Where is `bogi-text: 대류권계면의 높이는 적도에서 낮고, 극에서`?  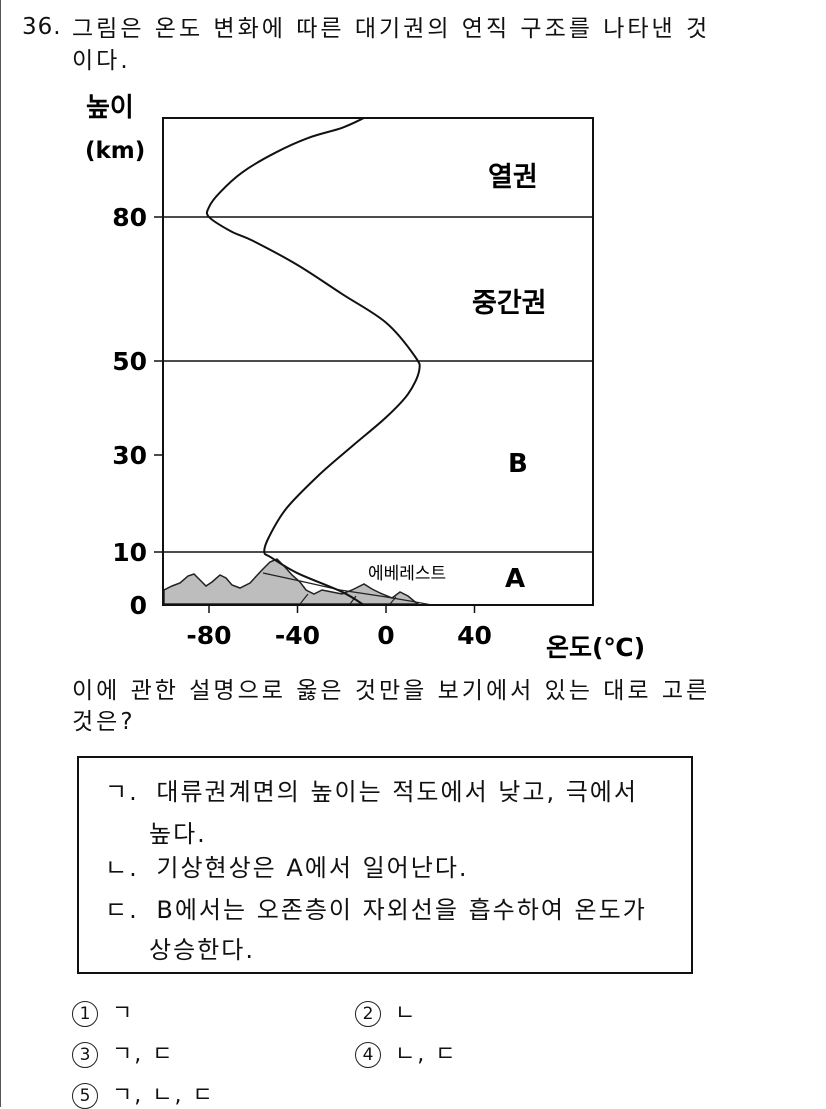
bogi-text: 대류권계면의 높이는 적도에서 낮고, 극에서 is located at coordinates (397, 792).